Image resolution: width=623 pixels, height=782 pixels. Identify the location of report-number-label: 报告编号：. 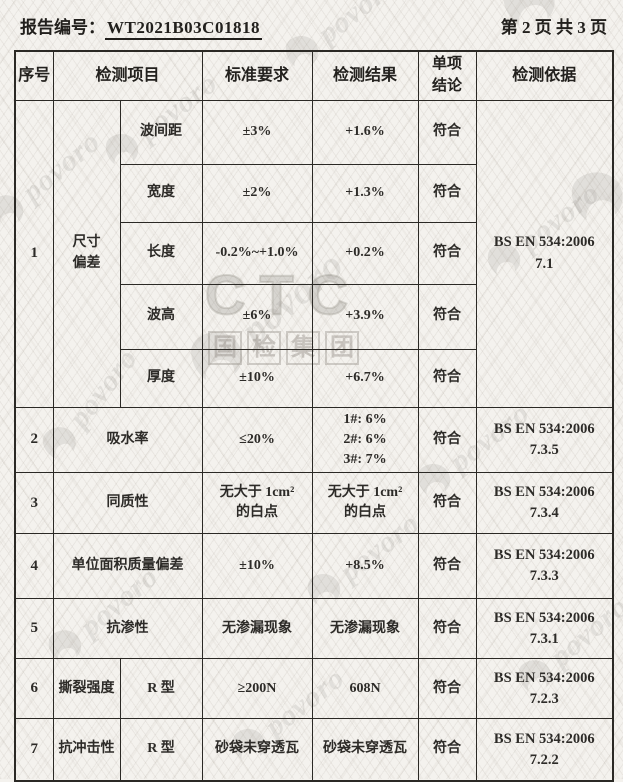
(62, 27).